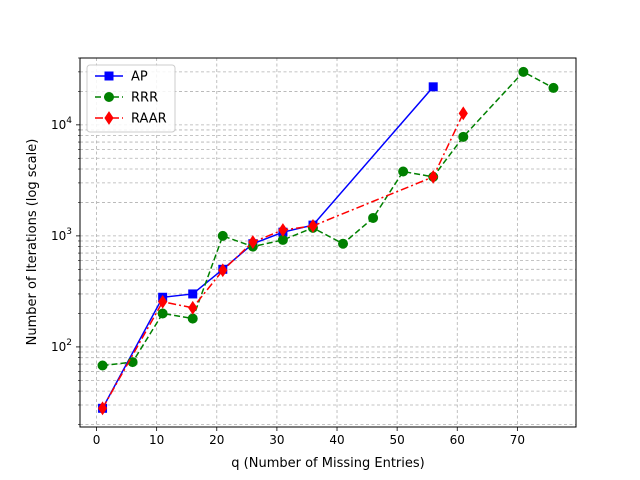 This screenshot has width=640, height=480. What do you see at coordinates (309, 437) in the screenshot?
I see `x-axis: 0 10 20 30 40 50 60 70` at bounding box center [309, 437].